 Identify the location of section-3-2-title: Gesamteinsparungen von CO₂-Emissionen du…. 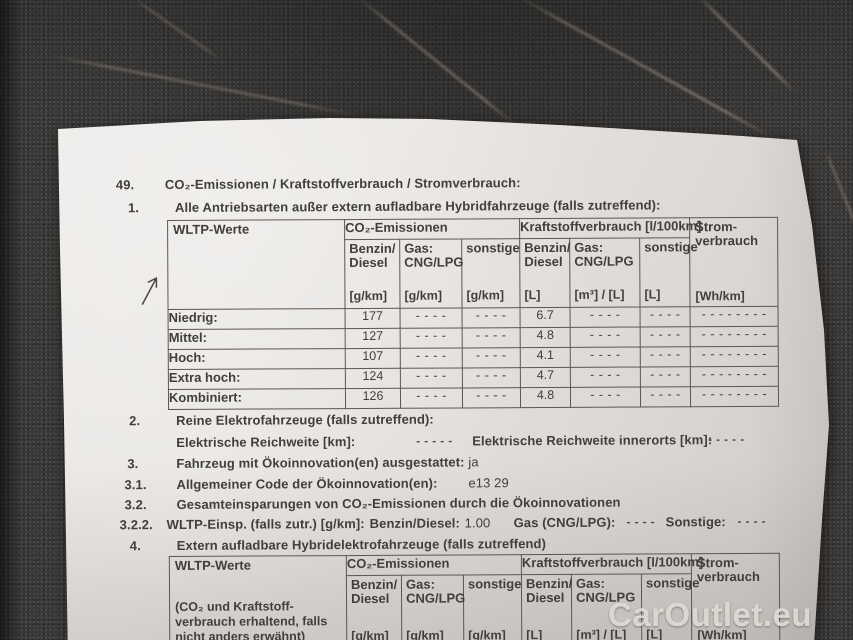
(398, 503).